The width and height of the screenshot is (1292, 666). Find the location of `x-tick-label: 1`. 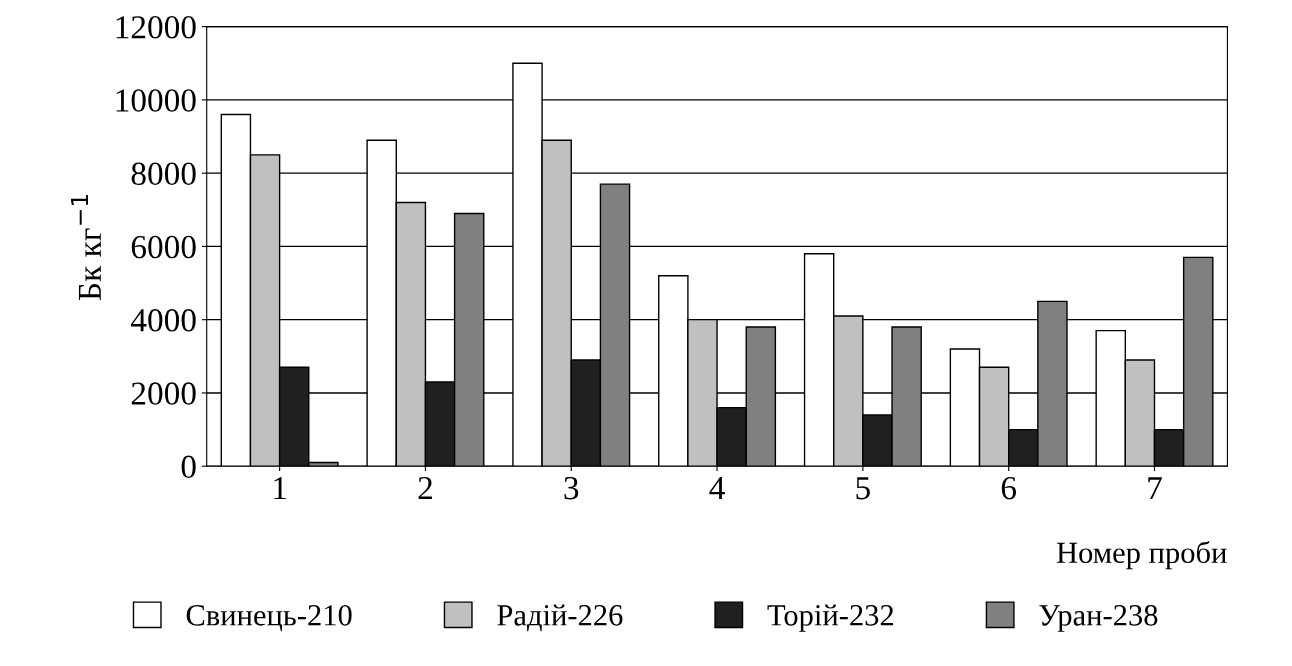

x-tick-label: 1 is located at coordinates (280, 488).